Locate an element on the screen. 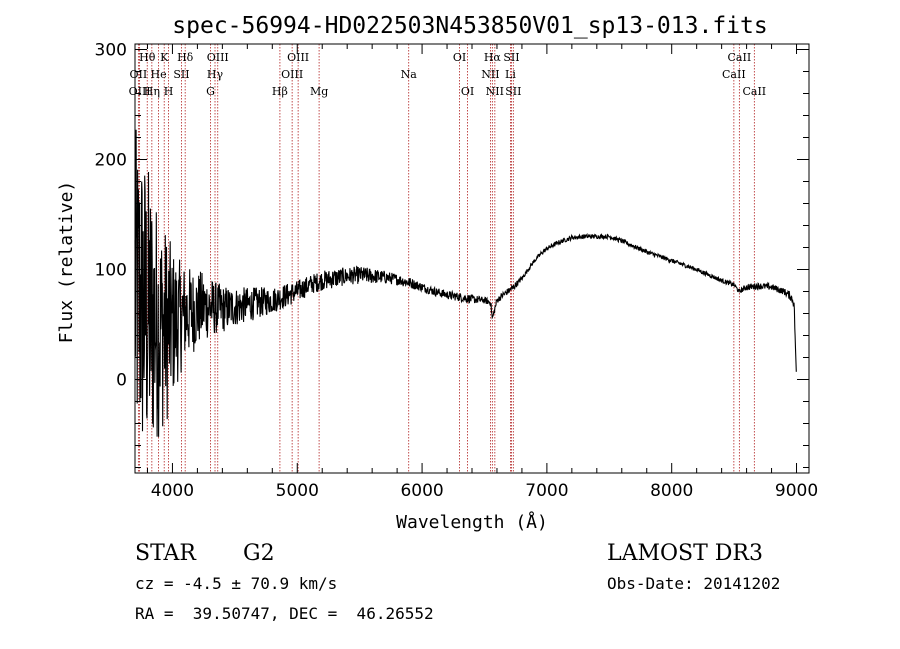  spectral-line-label: Li is located at coordinates (510, 74).